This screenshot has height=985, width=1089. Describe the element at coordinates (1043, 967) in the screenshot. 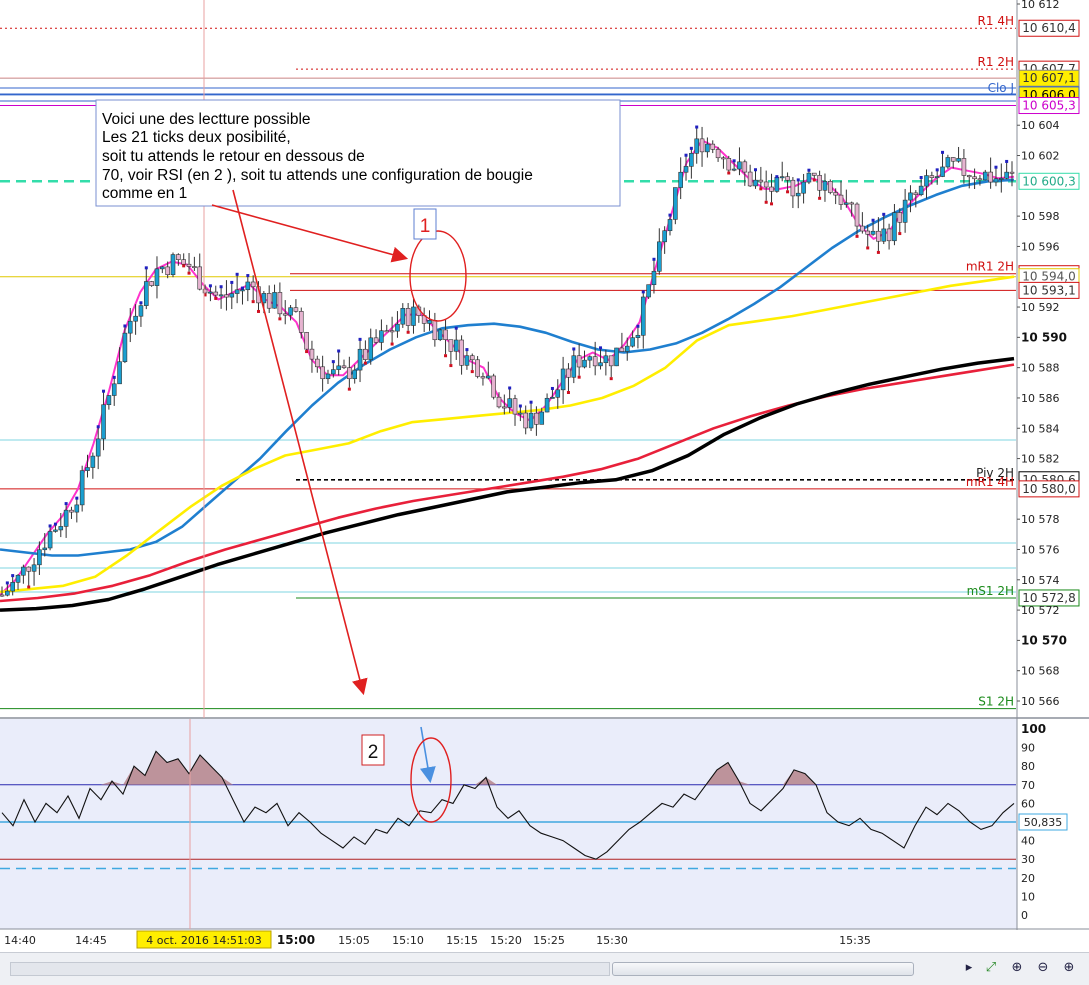

I see `zoom-out-icon: ⊖` at that location.